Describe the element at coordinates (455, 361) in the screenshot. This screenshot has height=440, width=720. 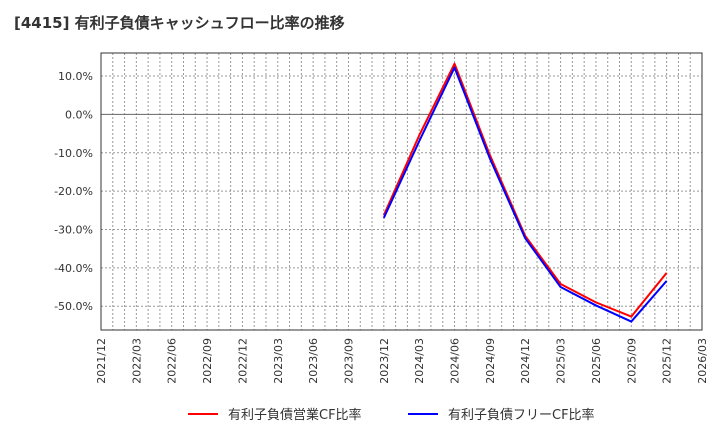
I see `x-tick-label: 2024/06` at that location.